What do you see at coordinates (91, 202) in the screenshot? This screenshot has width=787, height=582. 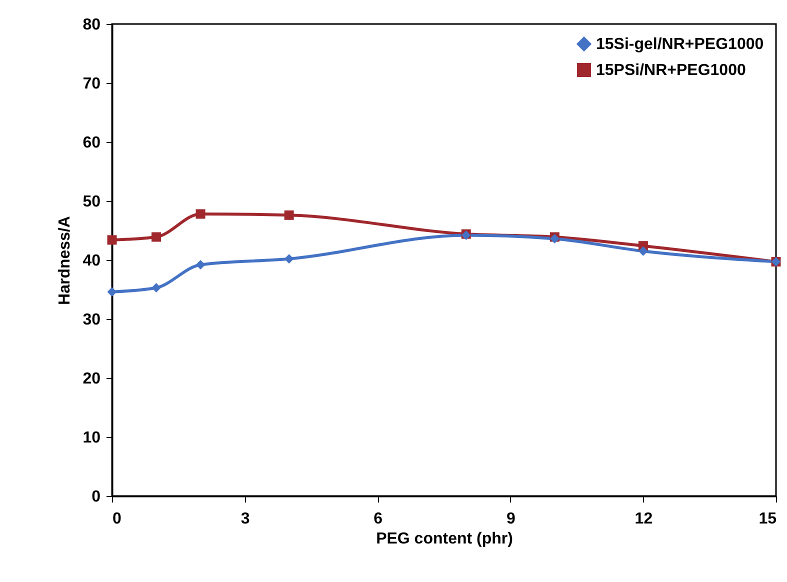 I see `y-tick-label: 50` at bounding box center [91, 202].